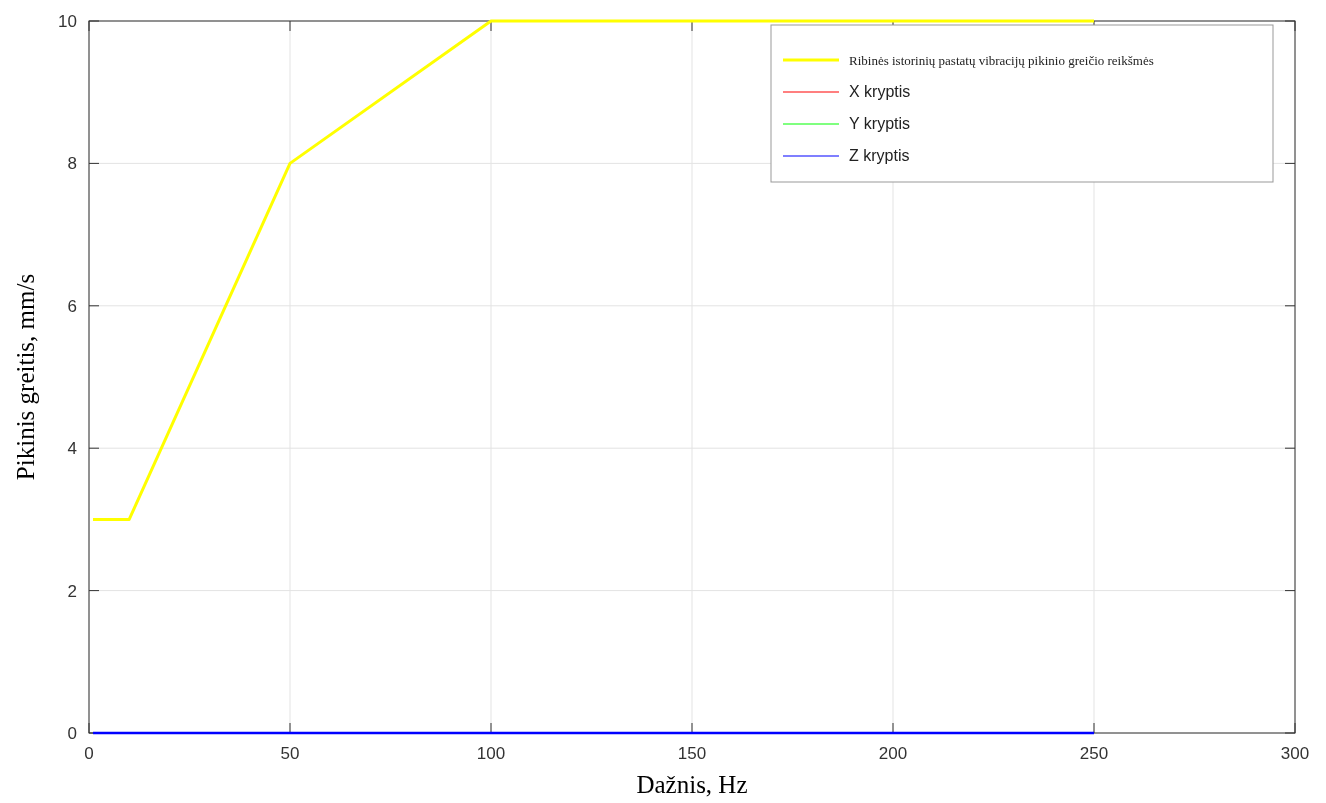  Describe the element at coordinates (879, 155) in the screenshot. I see `legend-label: Z kryptis` at that location.